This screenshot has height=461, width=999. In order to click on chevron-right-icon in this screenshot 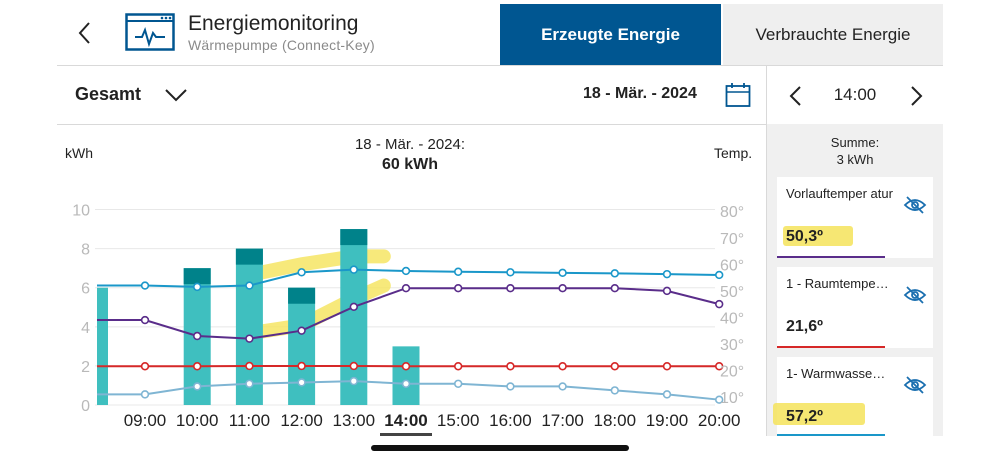, I will do `click(916, 96)`.